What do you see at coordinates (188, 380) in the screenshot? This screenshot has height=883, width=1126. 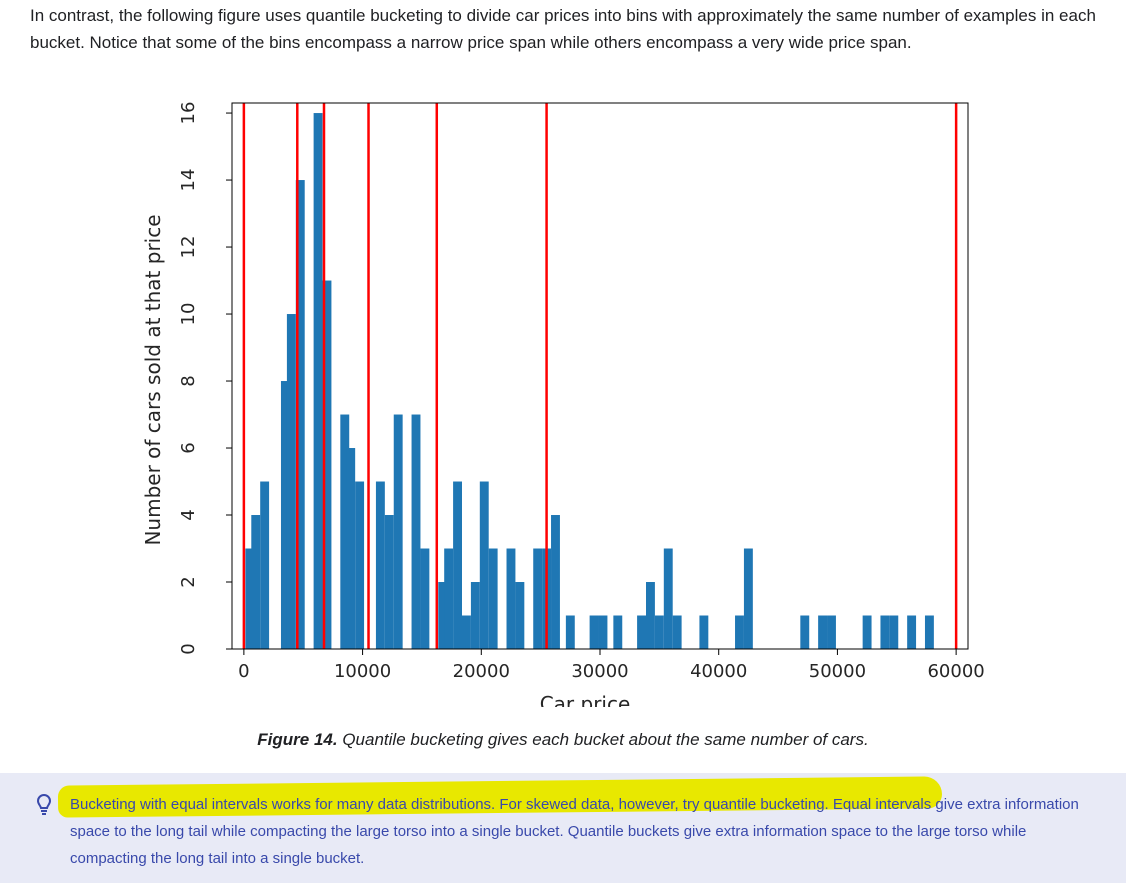 I see `y-tick-label: 8` at bounding box center [188, 380].